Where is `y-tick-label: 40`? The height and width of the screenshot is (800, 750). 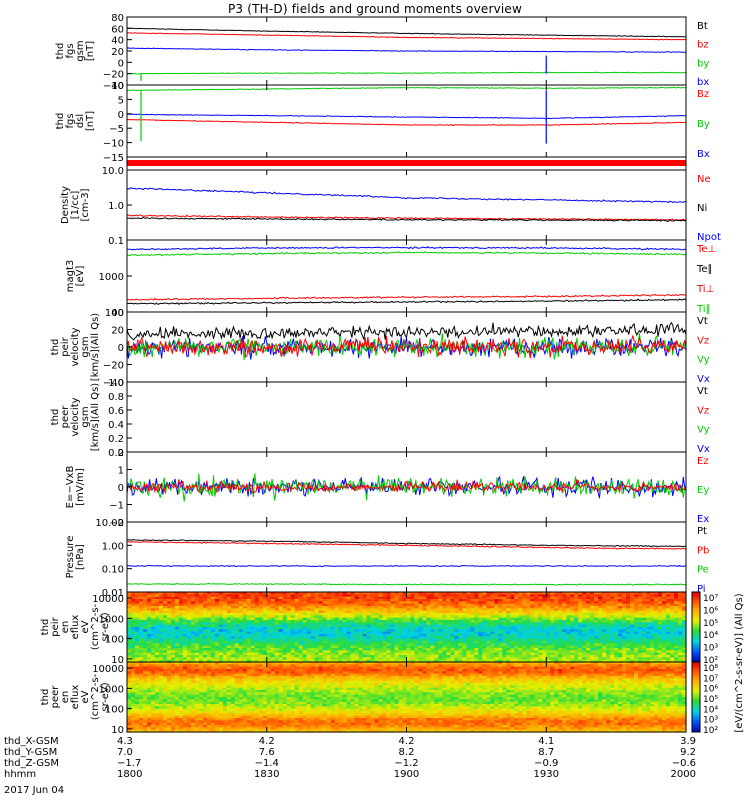
y-tick-label: 40 is located at coordinates (117, 41).